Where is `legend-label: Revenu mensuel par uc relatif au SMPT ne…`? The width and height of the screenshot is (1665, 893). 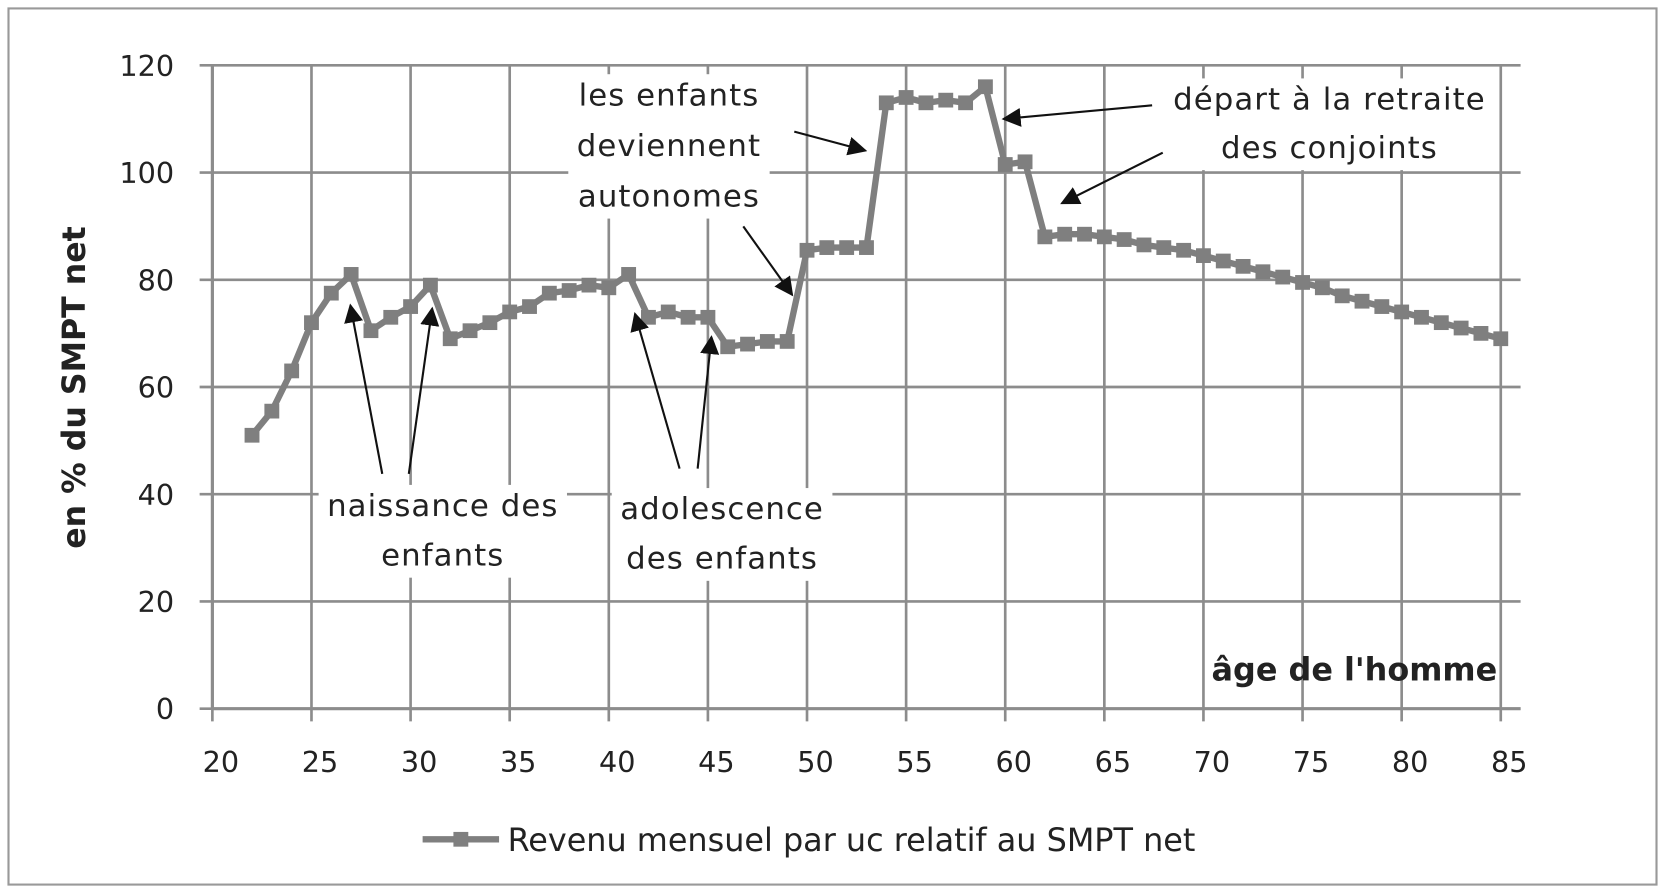
legend-label: Revenu mensuel par uc relatif au SMPT ne… is located at coordinates (852, 841).